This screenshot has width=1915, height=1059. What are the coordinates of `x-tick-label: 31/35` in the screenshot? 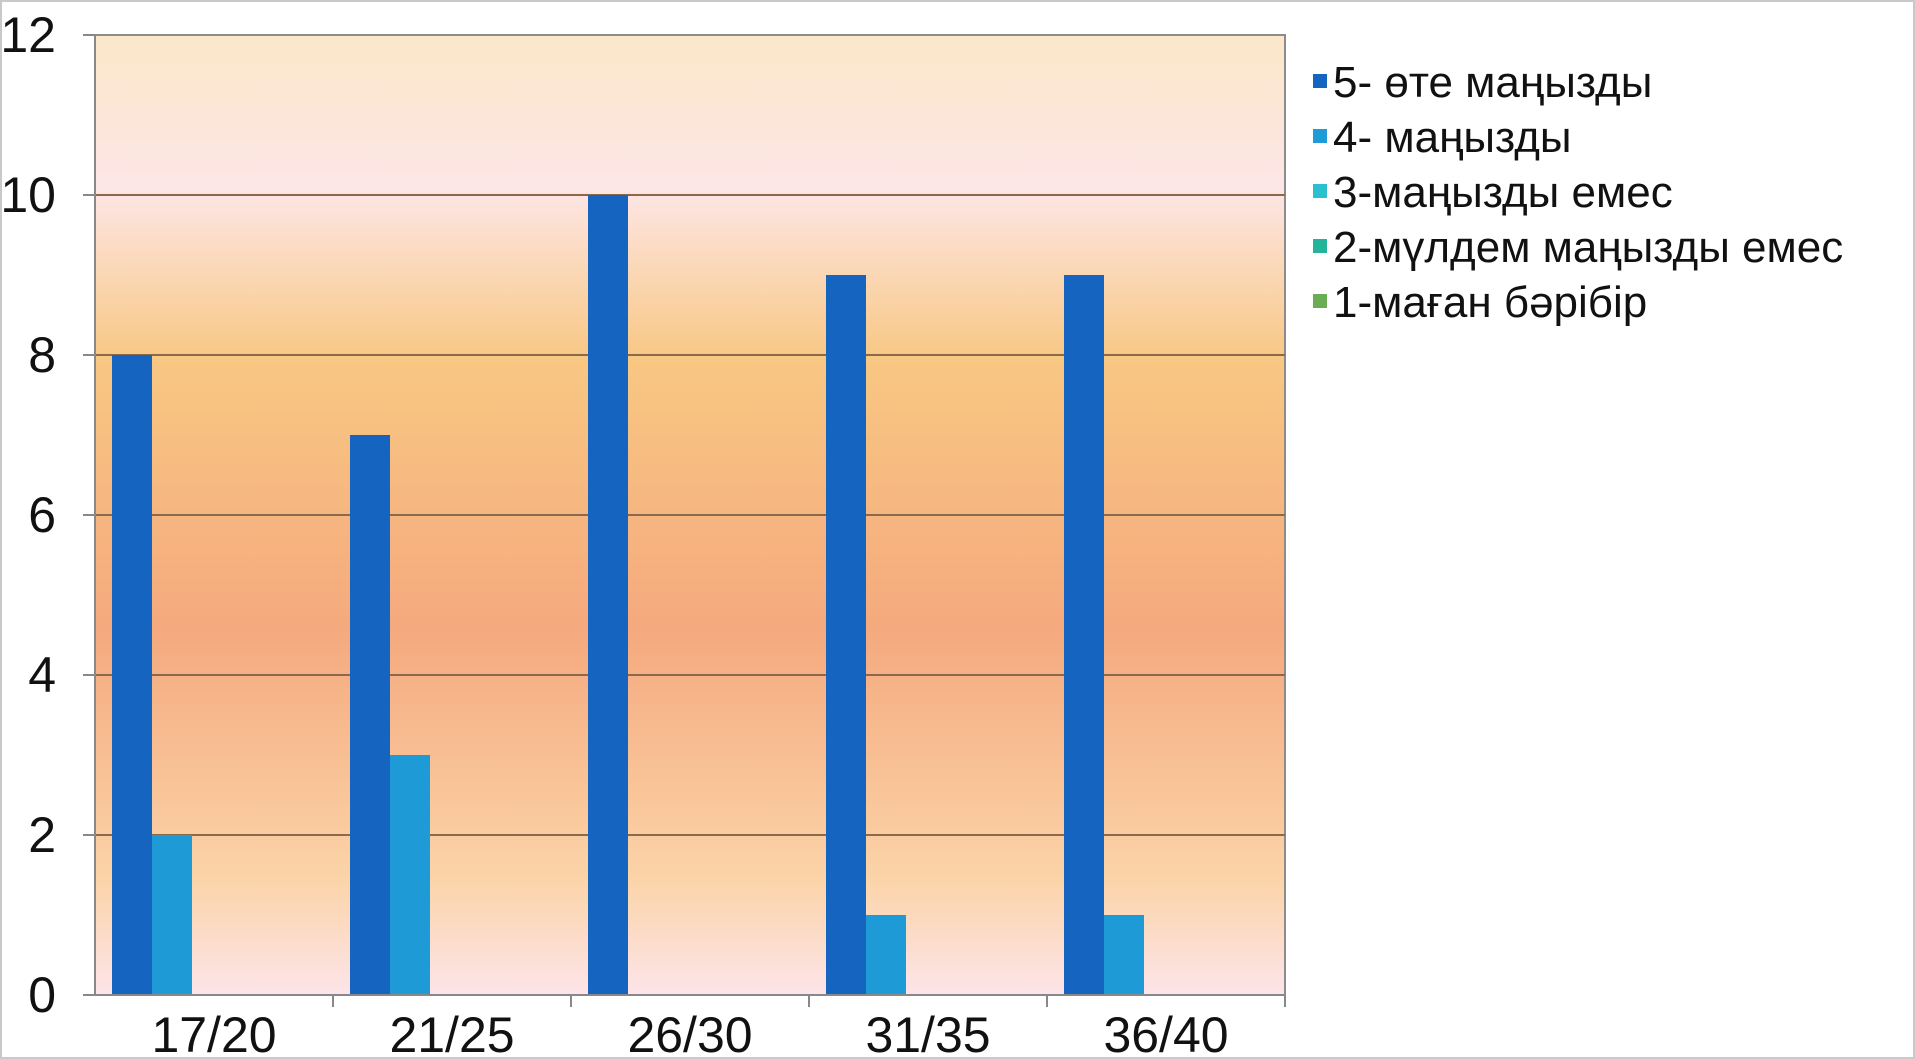 It's located at (927, 1033).